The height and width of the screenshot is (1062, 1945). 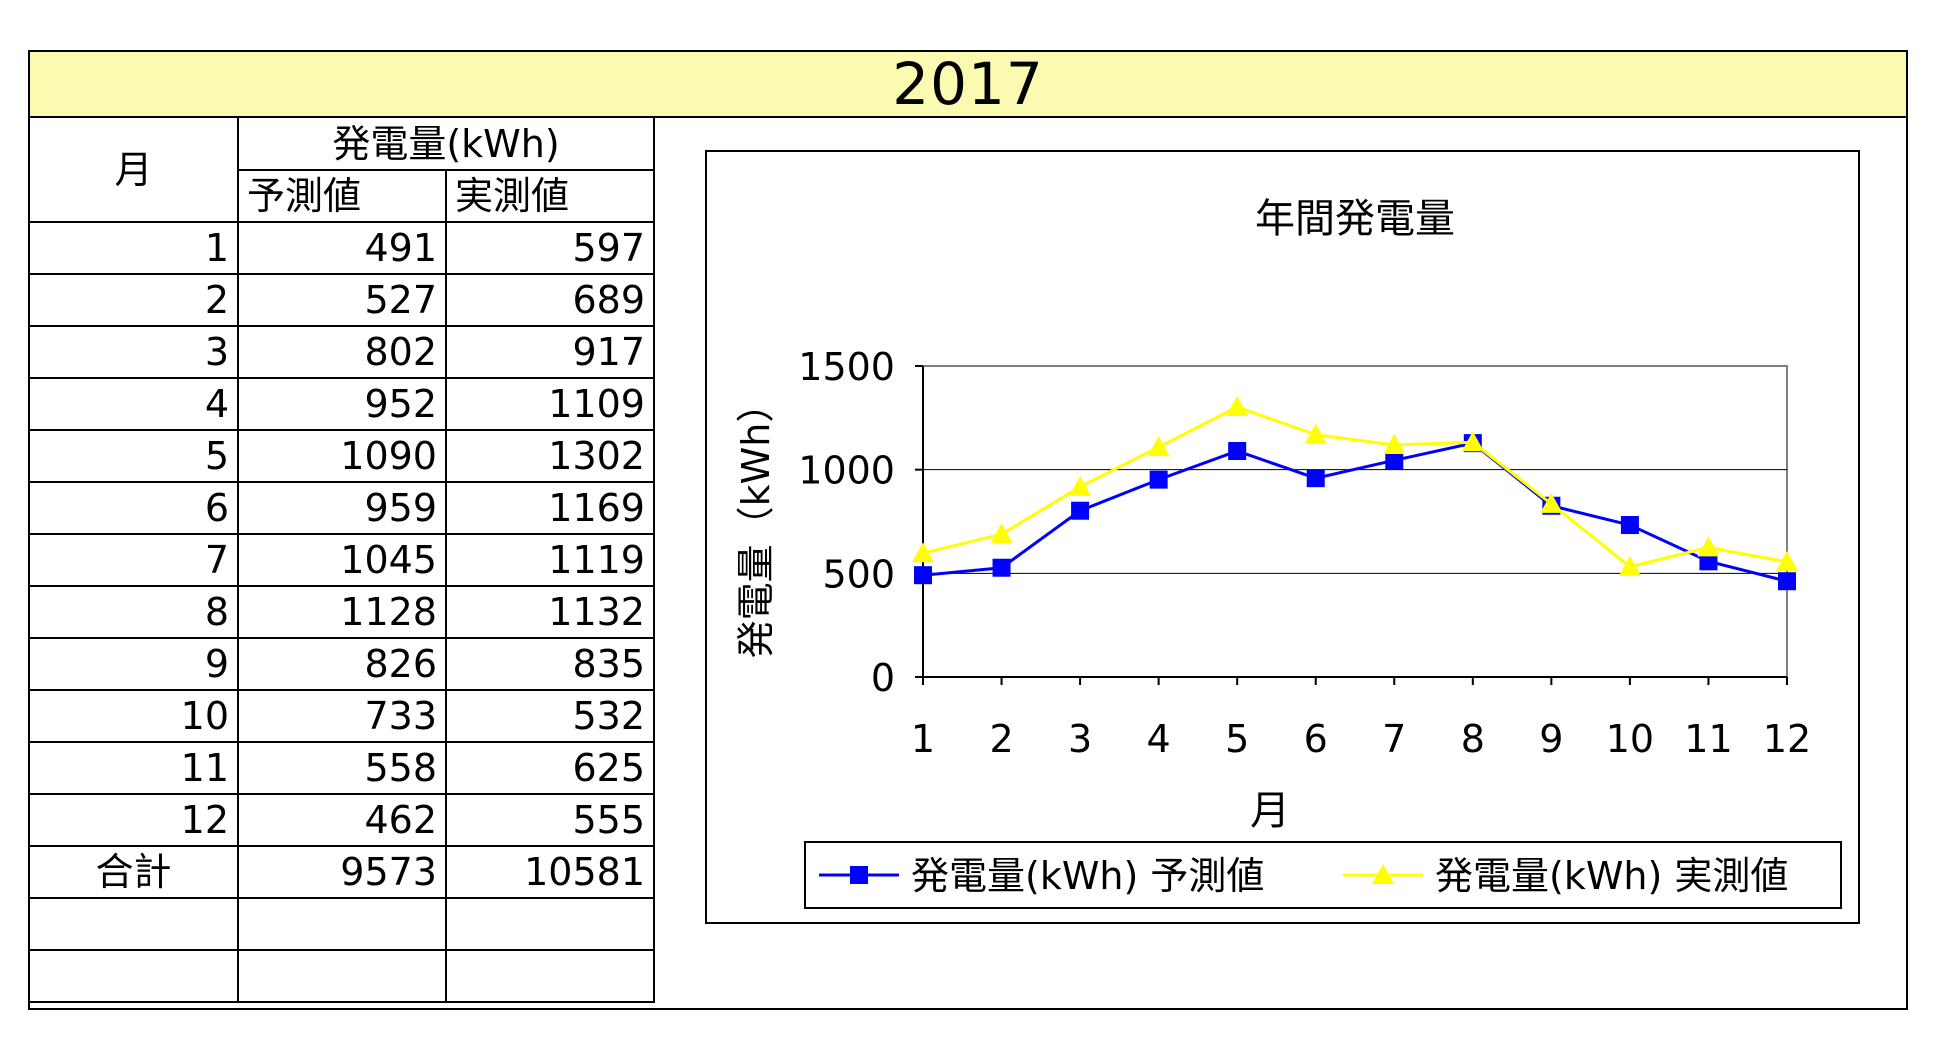 What do you see at coordinates (1630, 739) in the screenshot?
I see `x-tick-label: 10` at bounding box center [1630, 739].